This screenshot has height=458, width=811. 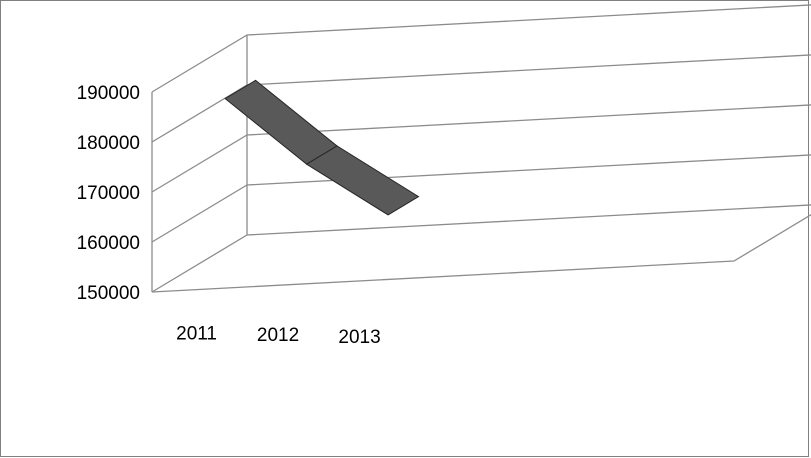 I want to click on y-tick-label: 170000, so click(x=108, y=193).